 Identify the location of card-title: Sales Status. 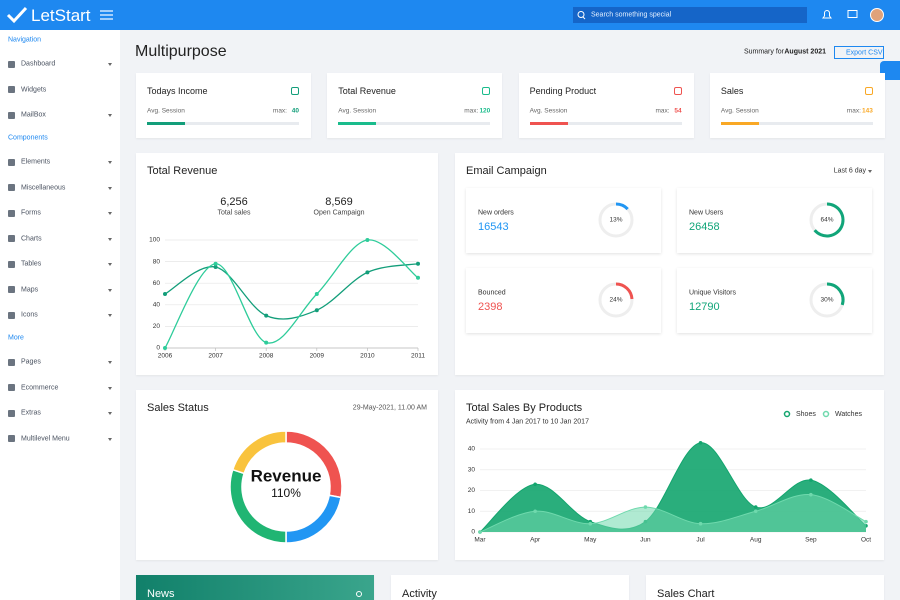
(178, 408).